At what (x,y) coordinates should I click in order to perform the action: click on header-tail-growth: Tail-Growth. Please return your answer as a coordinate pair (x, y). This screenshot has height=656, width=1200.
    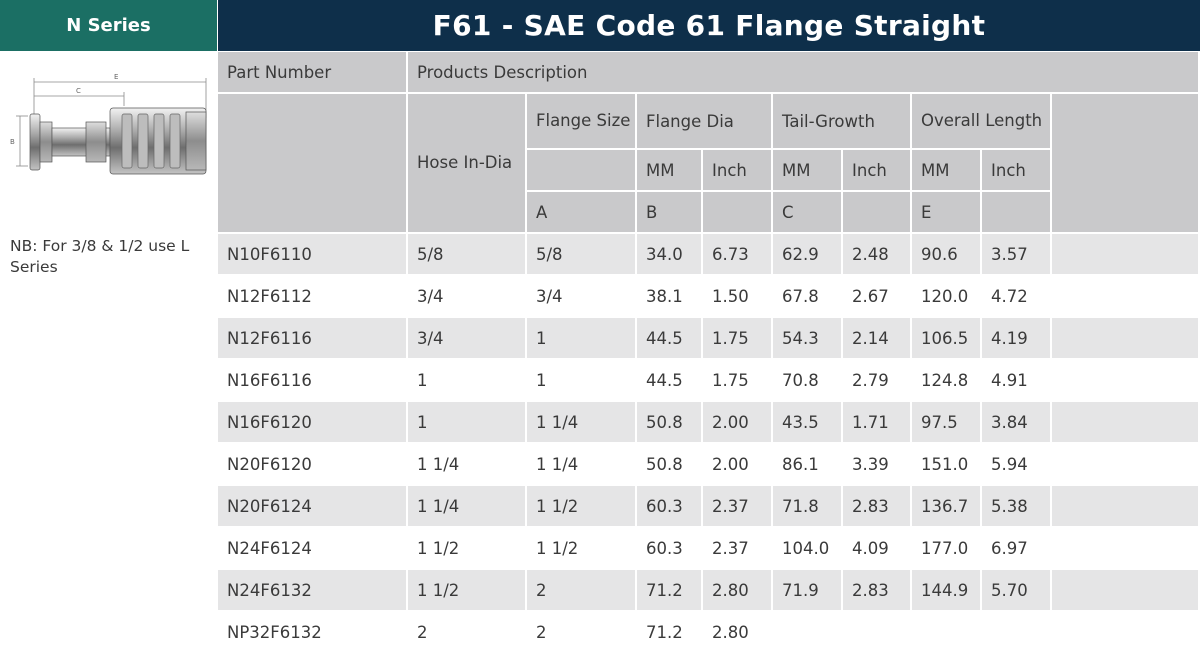
    Looking at the image, I should click on (842, 122).